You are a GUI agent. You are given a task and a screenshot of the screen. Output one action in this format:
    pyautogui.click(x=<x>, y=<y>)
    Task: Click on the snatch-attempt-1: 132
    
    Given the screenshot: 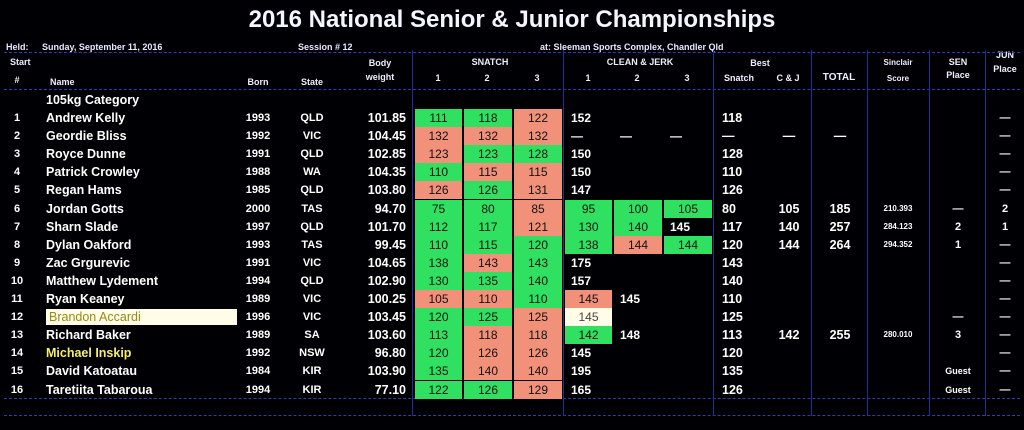 What is the action you would take?
    pyautogui.click(x=438, y=136)
    